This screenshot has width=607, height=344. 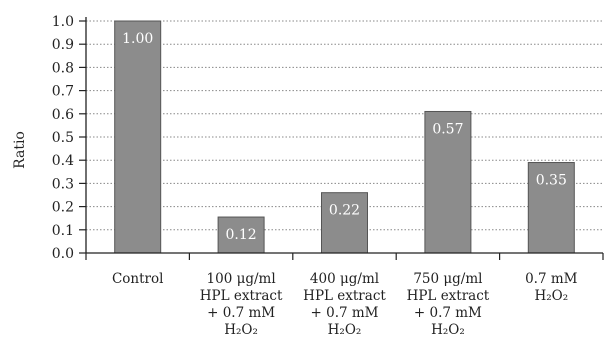 What do you see at coordinates (344, 279) in the screenshot?
I see `category-label-line: 400 μg/ml` at bounding box center [344, 279].